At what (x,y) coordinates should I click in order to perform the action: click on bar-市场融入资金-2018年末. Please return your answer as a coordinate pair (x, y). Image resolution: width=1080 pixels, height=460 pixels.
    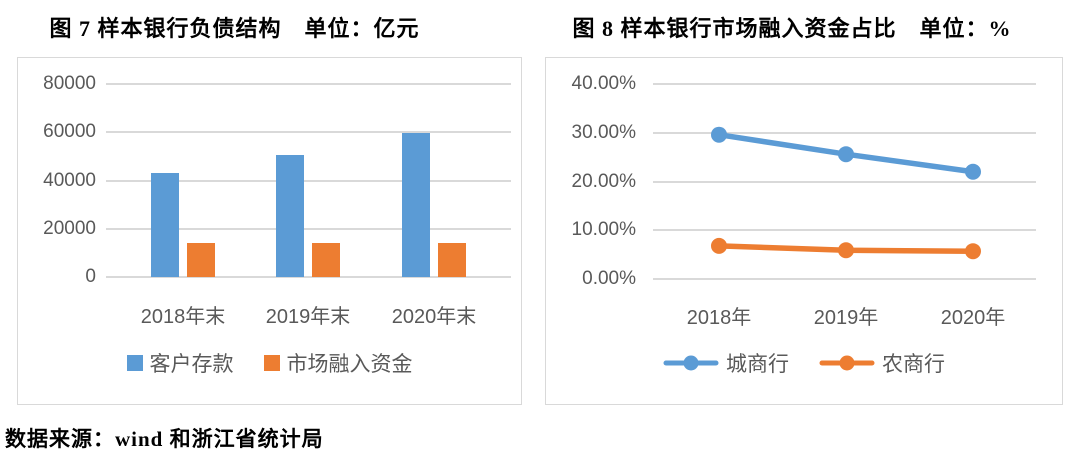
    Looking at the image, I should click on (201, 259).